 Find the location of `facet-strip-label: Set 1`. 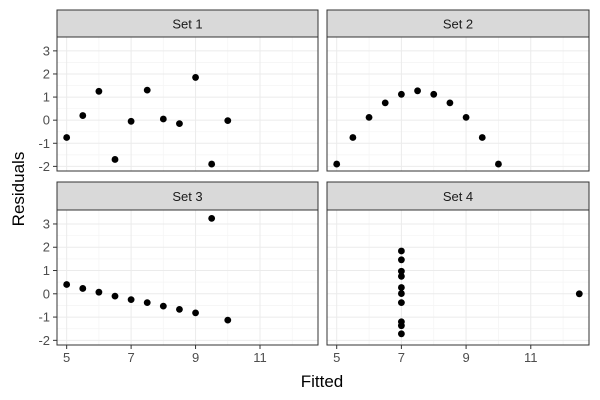

facet-strip-label: Set 1 is located at coordinates (187, 24).